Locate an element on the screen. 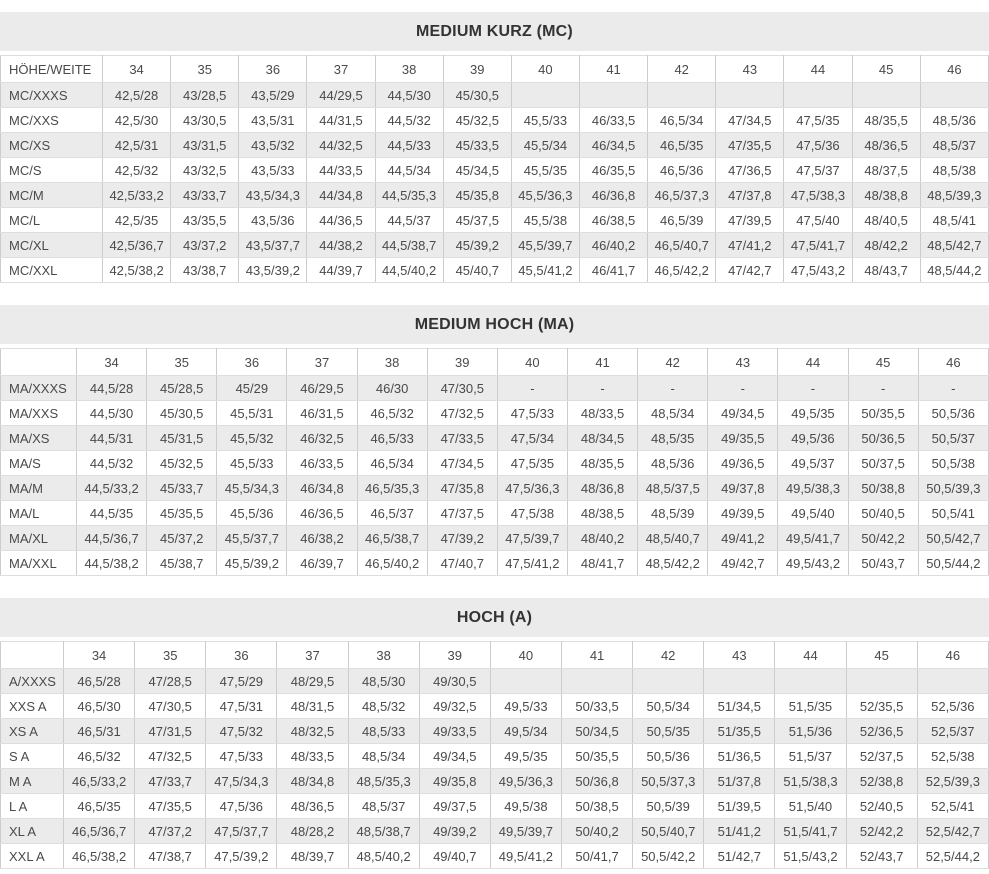  size-cell: 46/29,5 is located at coordinates (322, 388).